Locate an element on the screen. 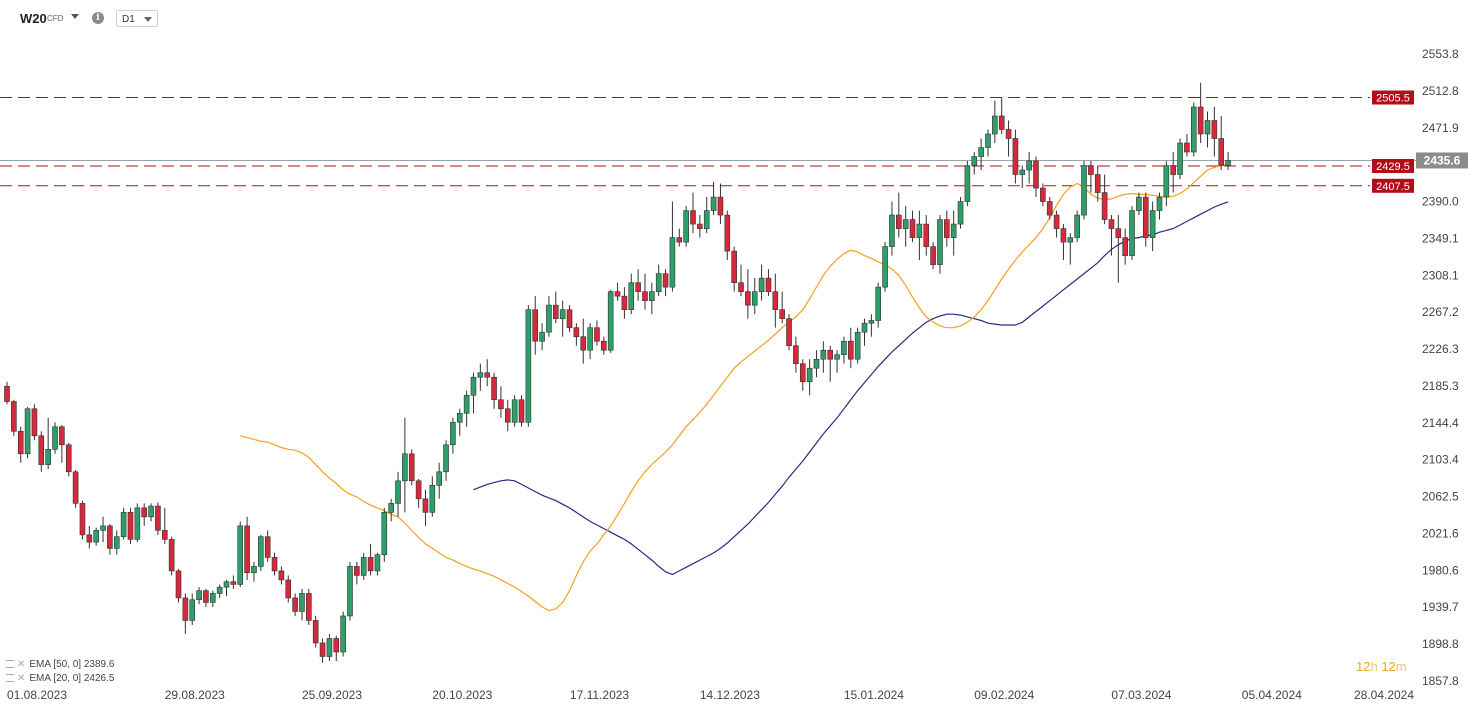  chevron-down-icon is located at coordinates (148, 19).